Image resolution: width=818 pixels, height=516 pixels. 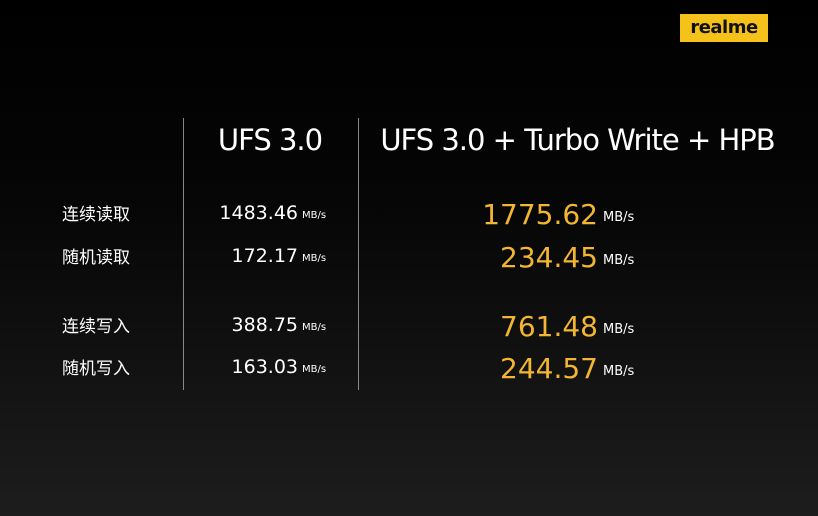 What do you see at coordinates (96, 327) in the screenshot?
I see `row-label: 连续写入` at bounding box center [96, 327].